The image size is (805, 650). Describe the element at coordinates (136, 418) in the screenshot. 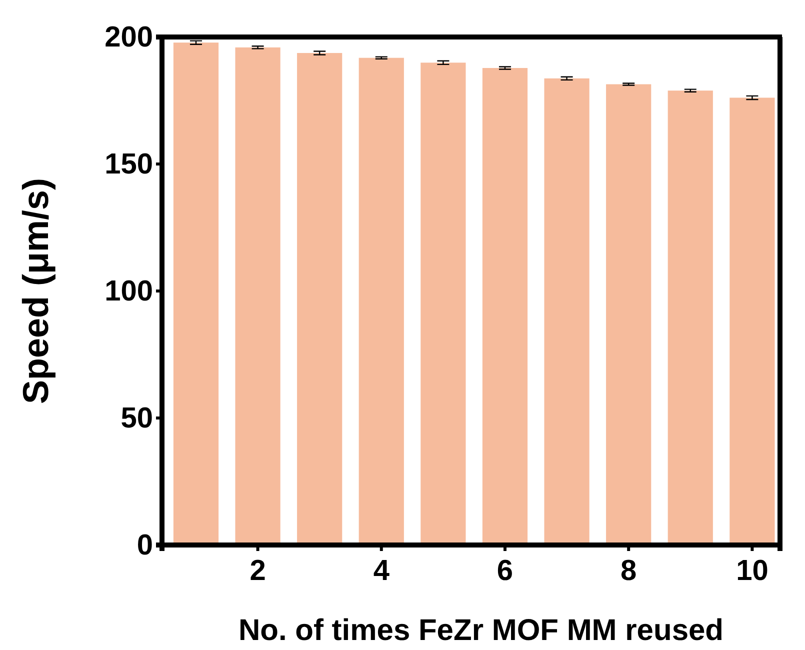

I see `y-tick-label: 50` at that location.